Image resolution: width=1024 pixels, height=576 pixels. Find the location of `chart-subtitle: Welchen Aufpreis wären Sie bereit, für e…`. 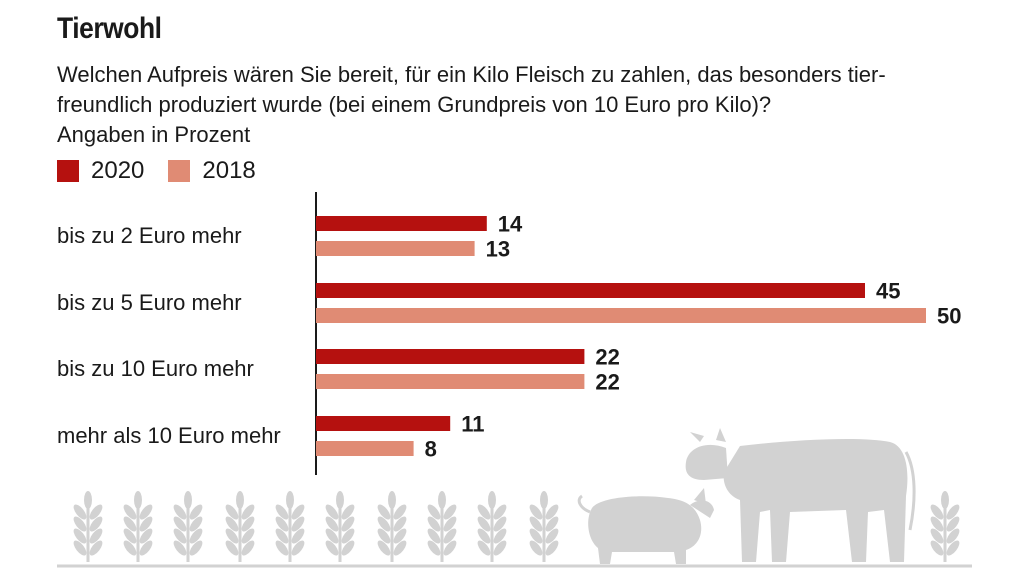

chart-subtitle: Welchen Aufpreis wären Sie bereit, für e… is located at coordinates (507, 105).